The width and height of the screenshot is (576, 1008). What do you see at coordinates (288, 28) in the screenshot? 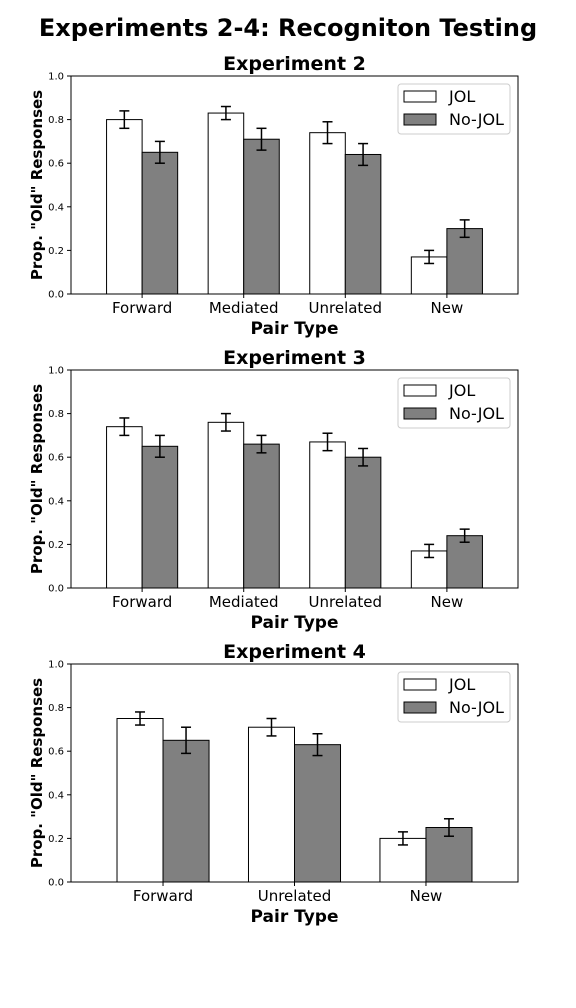
I see `figure-title: Experiments 2-4: Recogniton Testing` at bounding box center [288, 28].